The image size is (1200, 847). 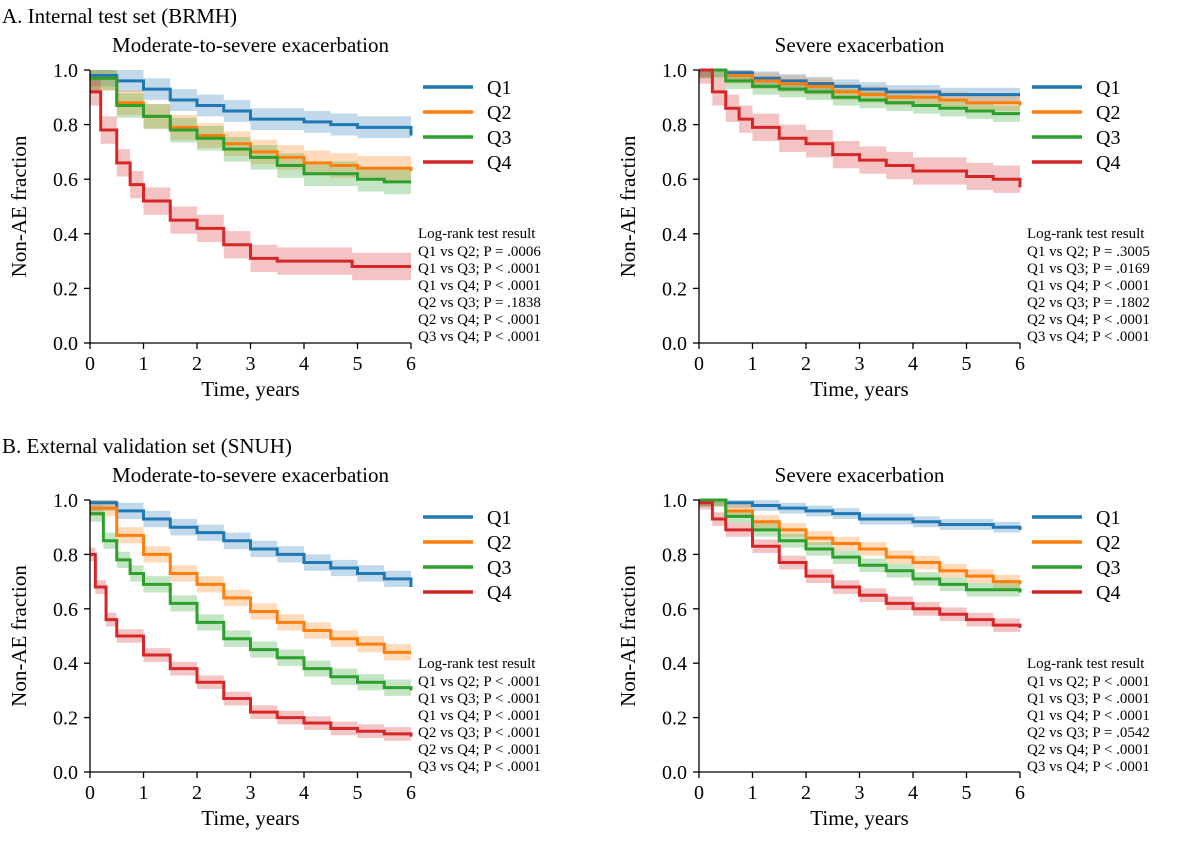 What do you see at coordinates (479, 733) in the screenshot?
I see `stat-line: Q2 vs Q3; P < .0001` at bounding box center [479, 733].